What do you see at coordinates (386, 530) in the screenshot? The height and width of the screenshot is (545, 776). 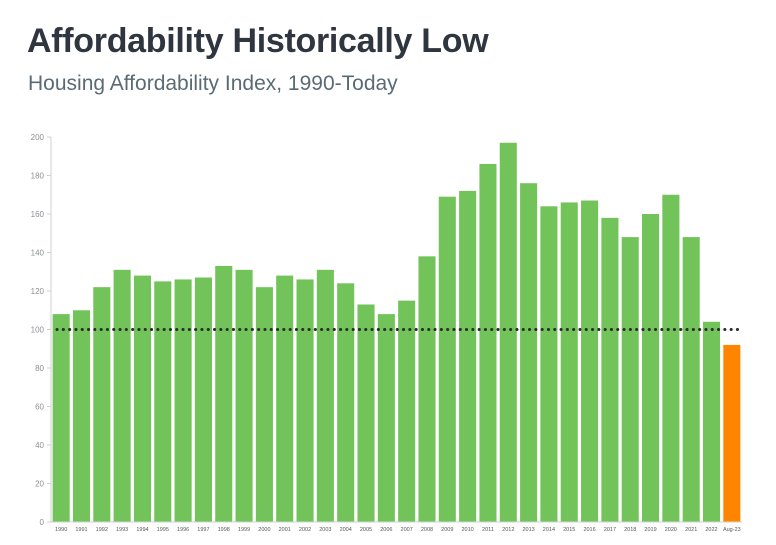 I see `x-tick-label: 2006` at bounding box center [386, 530].